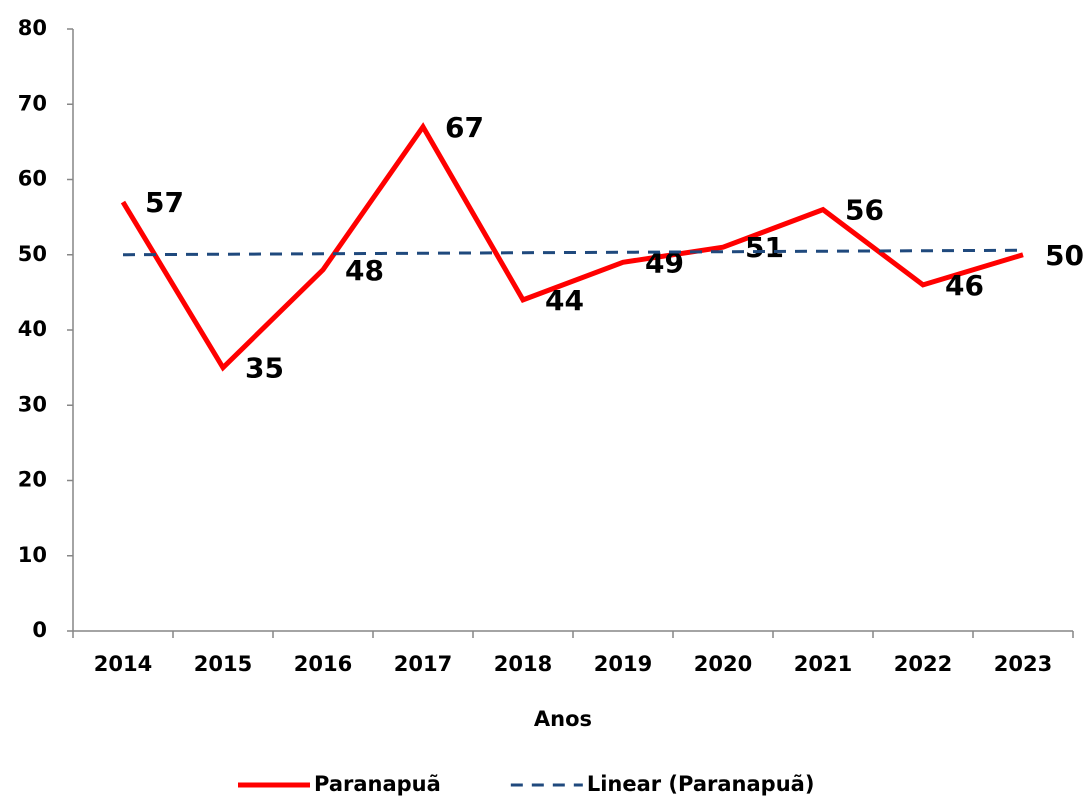 The image size is (1089, 800). I want to click on data-label: 50, so click(1064, 255).